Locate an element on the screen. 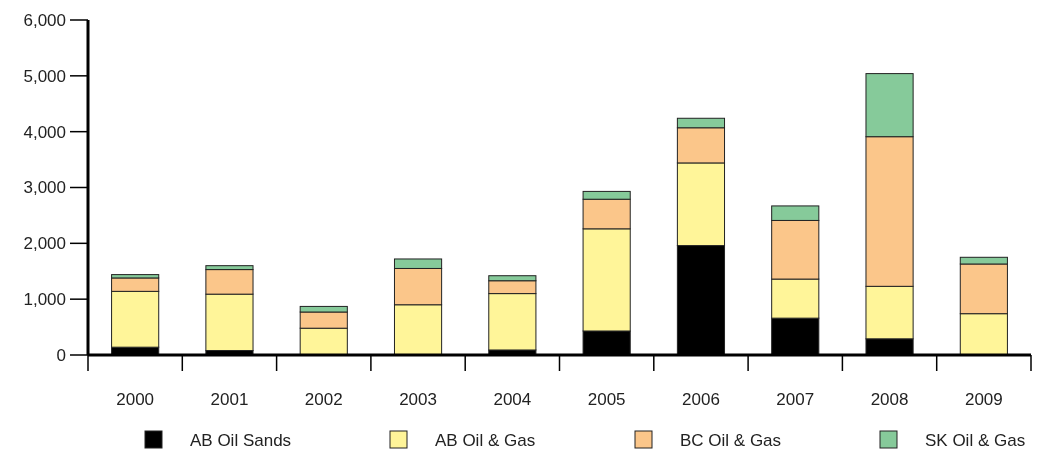 The image size is (1039, 453). legend-label: AB Oil & Gas is located at coordinates (485, 441).